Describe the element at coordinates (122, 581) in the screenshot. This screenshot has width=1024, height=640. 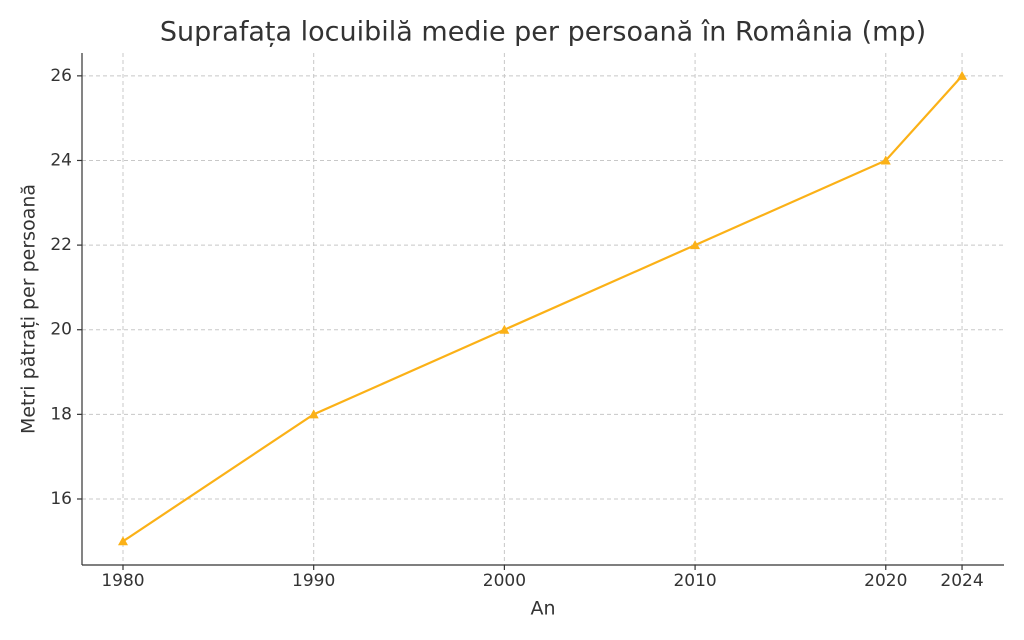
I see `x-tick-label: 1980` at that location.